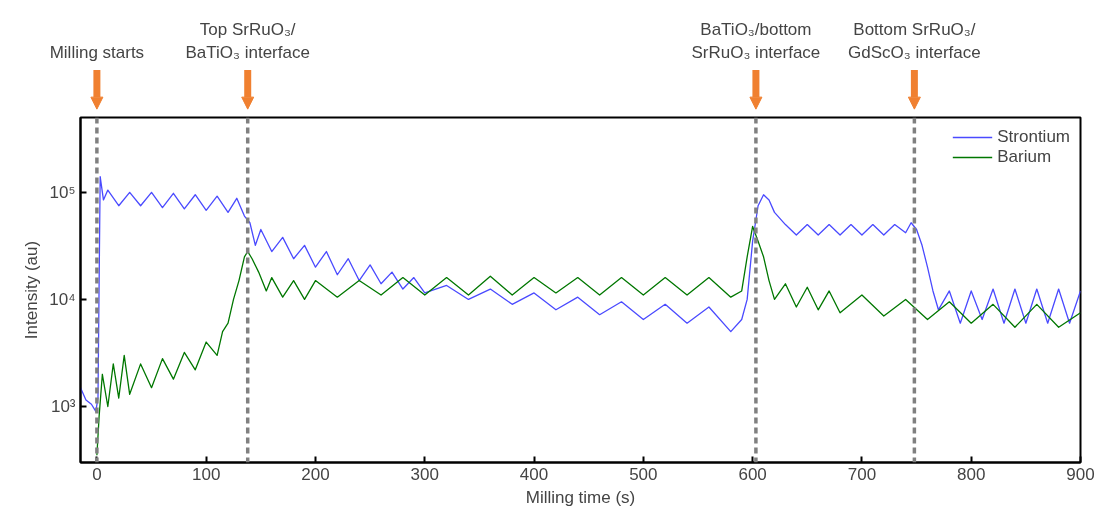 This screenshot has width=1104, height=520. I want to click on ref-line-label: Top SrRuO₃/ BaTiO₃ interface, so click(247, 41).